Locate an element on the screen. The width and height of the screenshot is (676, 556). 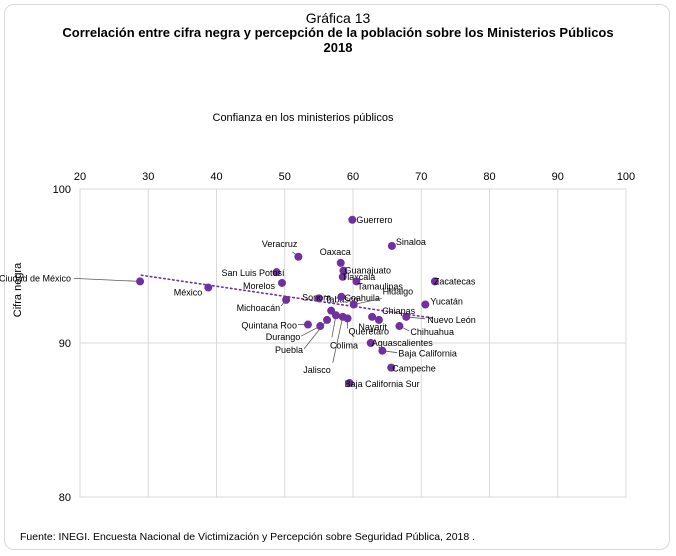
data-point-label: Michoacán is located at coordinates (259, 308).